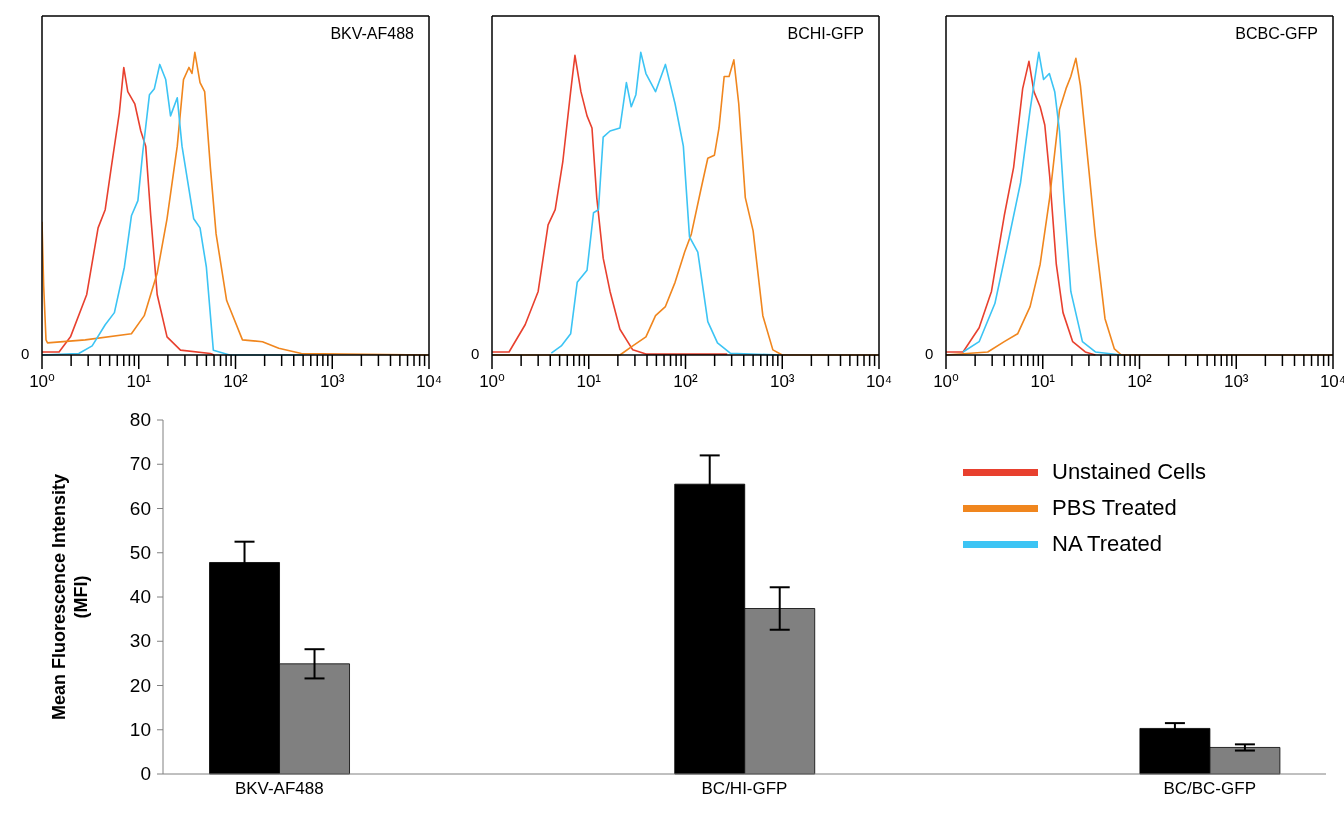 The height and width of the screenshot is (818, 1344). What do you see at coordinates (140, 508) in the screenshot?
I see `y-tick-label: 60` at bounding box center [140, 508].